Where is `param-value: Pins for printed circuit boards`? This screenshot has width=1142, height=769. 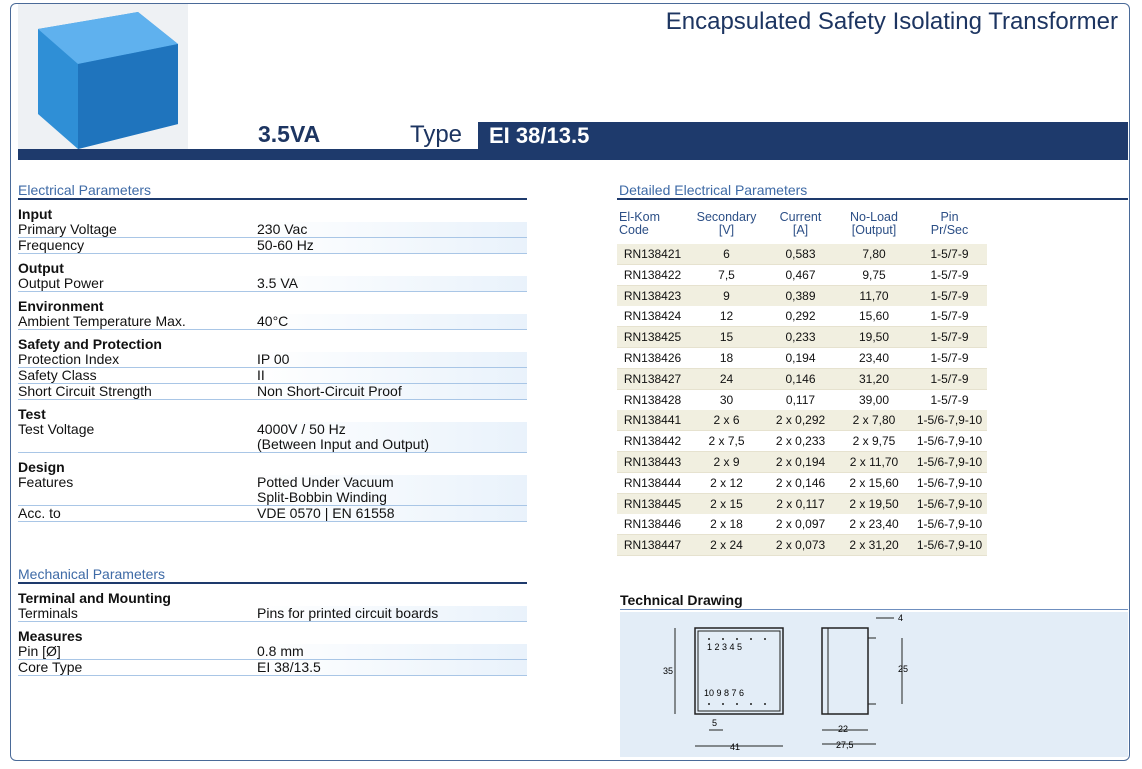
param-value: Pins for printed circuit boards is located at coordinates (392, 613).